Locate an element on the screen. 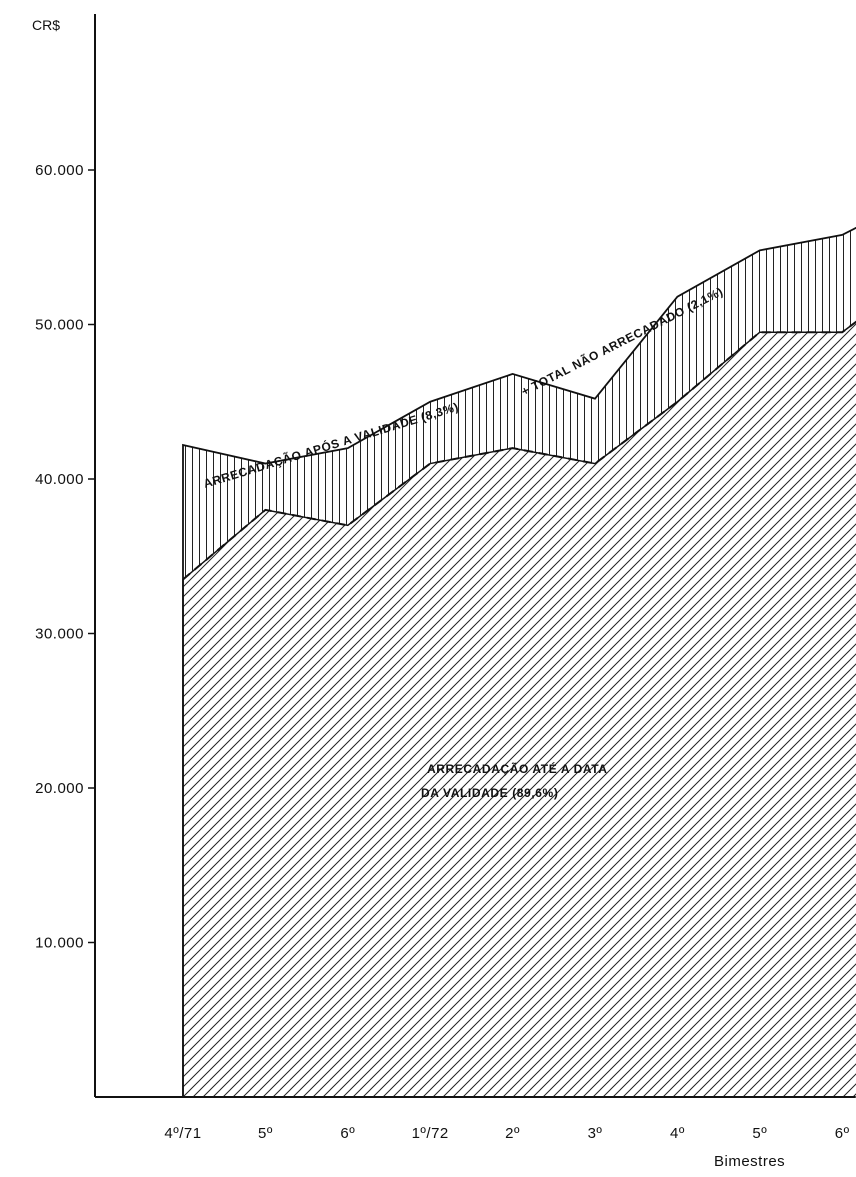 The image size is (856, 1177). x-tick-label: 4º/71 is located at coordinates (182, 1133).